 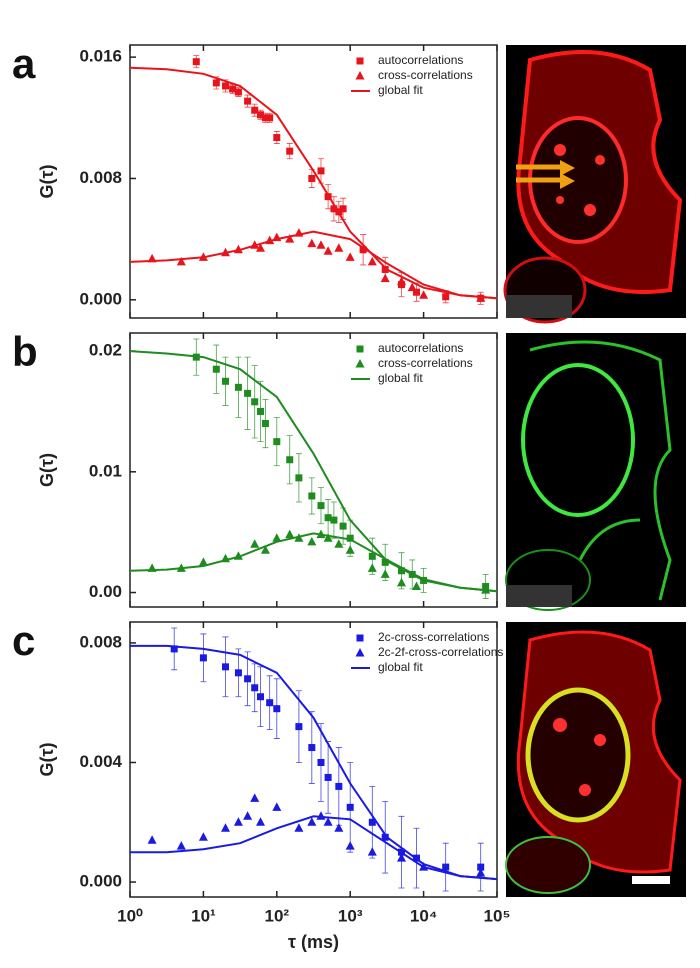 I want to click on y-axis-label: G(τ), so click(x=47, y=470).